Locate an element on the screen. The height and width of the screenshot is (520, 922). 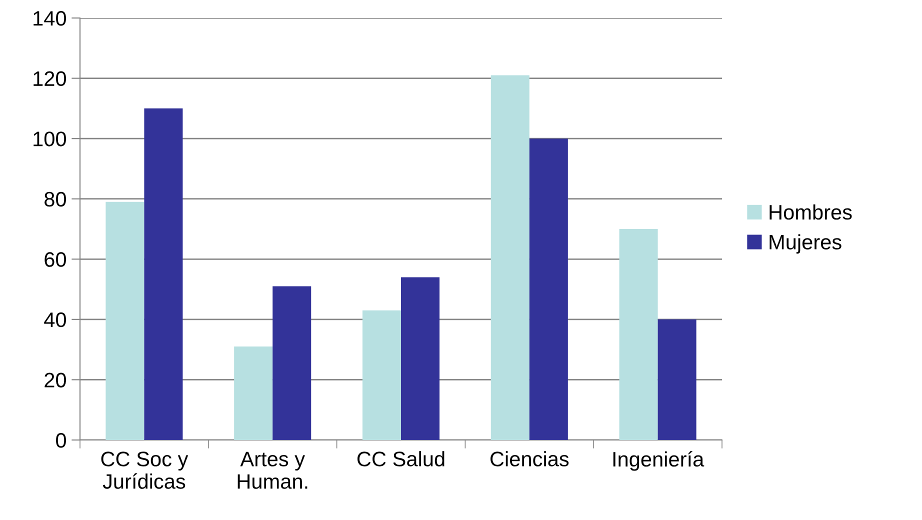
x-tick-label: Artes y Human. is located at coordinates (273, 470).